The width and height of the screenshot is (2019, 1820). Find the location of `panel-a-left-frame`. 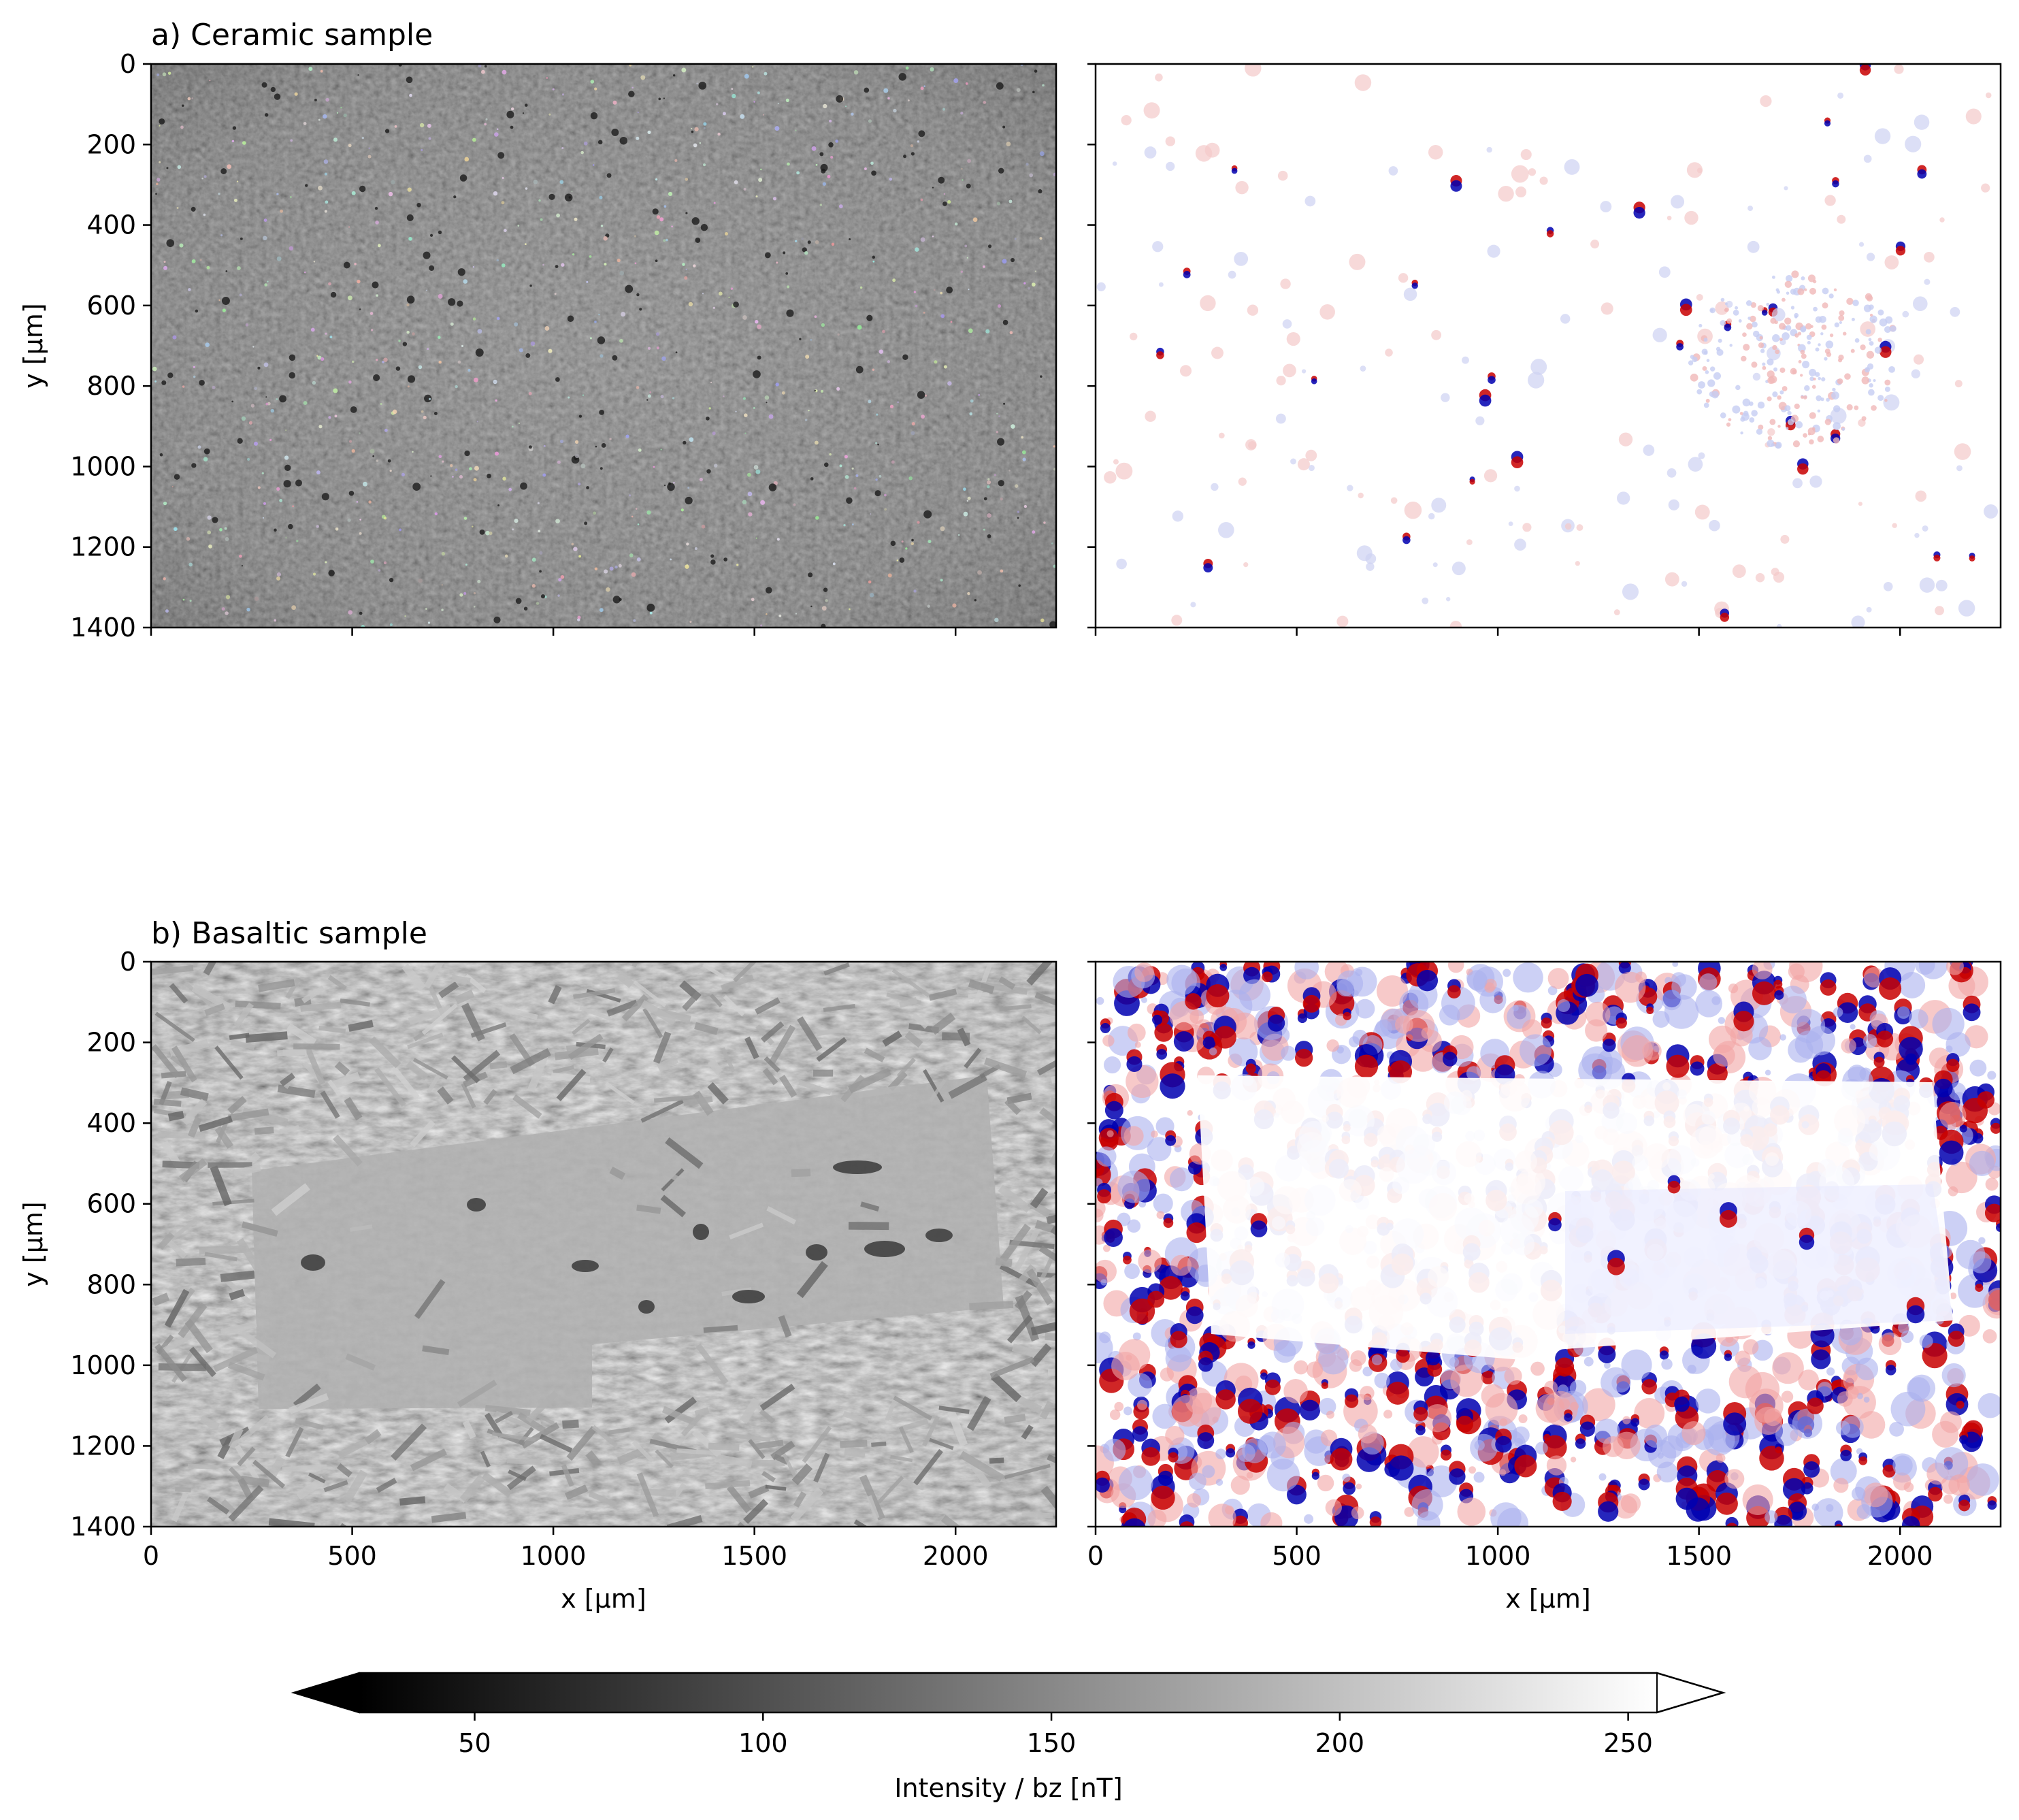

panel-a-left-frame is located at coordinates (603, 346).